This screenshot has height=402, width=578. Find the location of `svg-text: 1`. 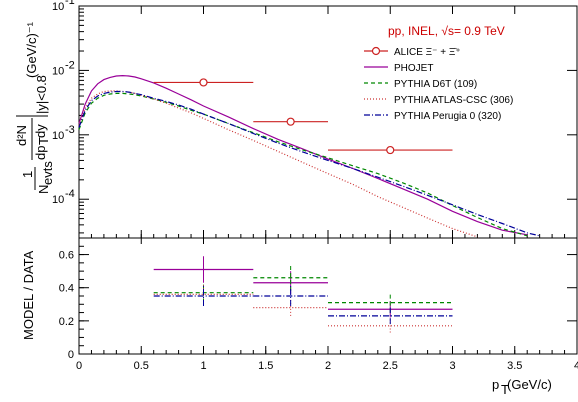

svg-text: 1 is located at coordinates (27, 174).